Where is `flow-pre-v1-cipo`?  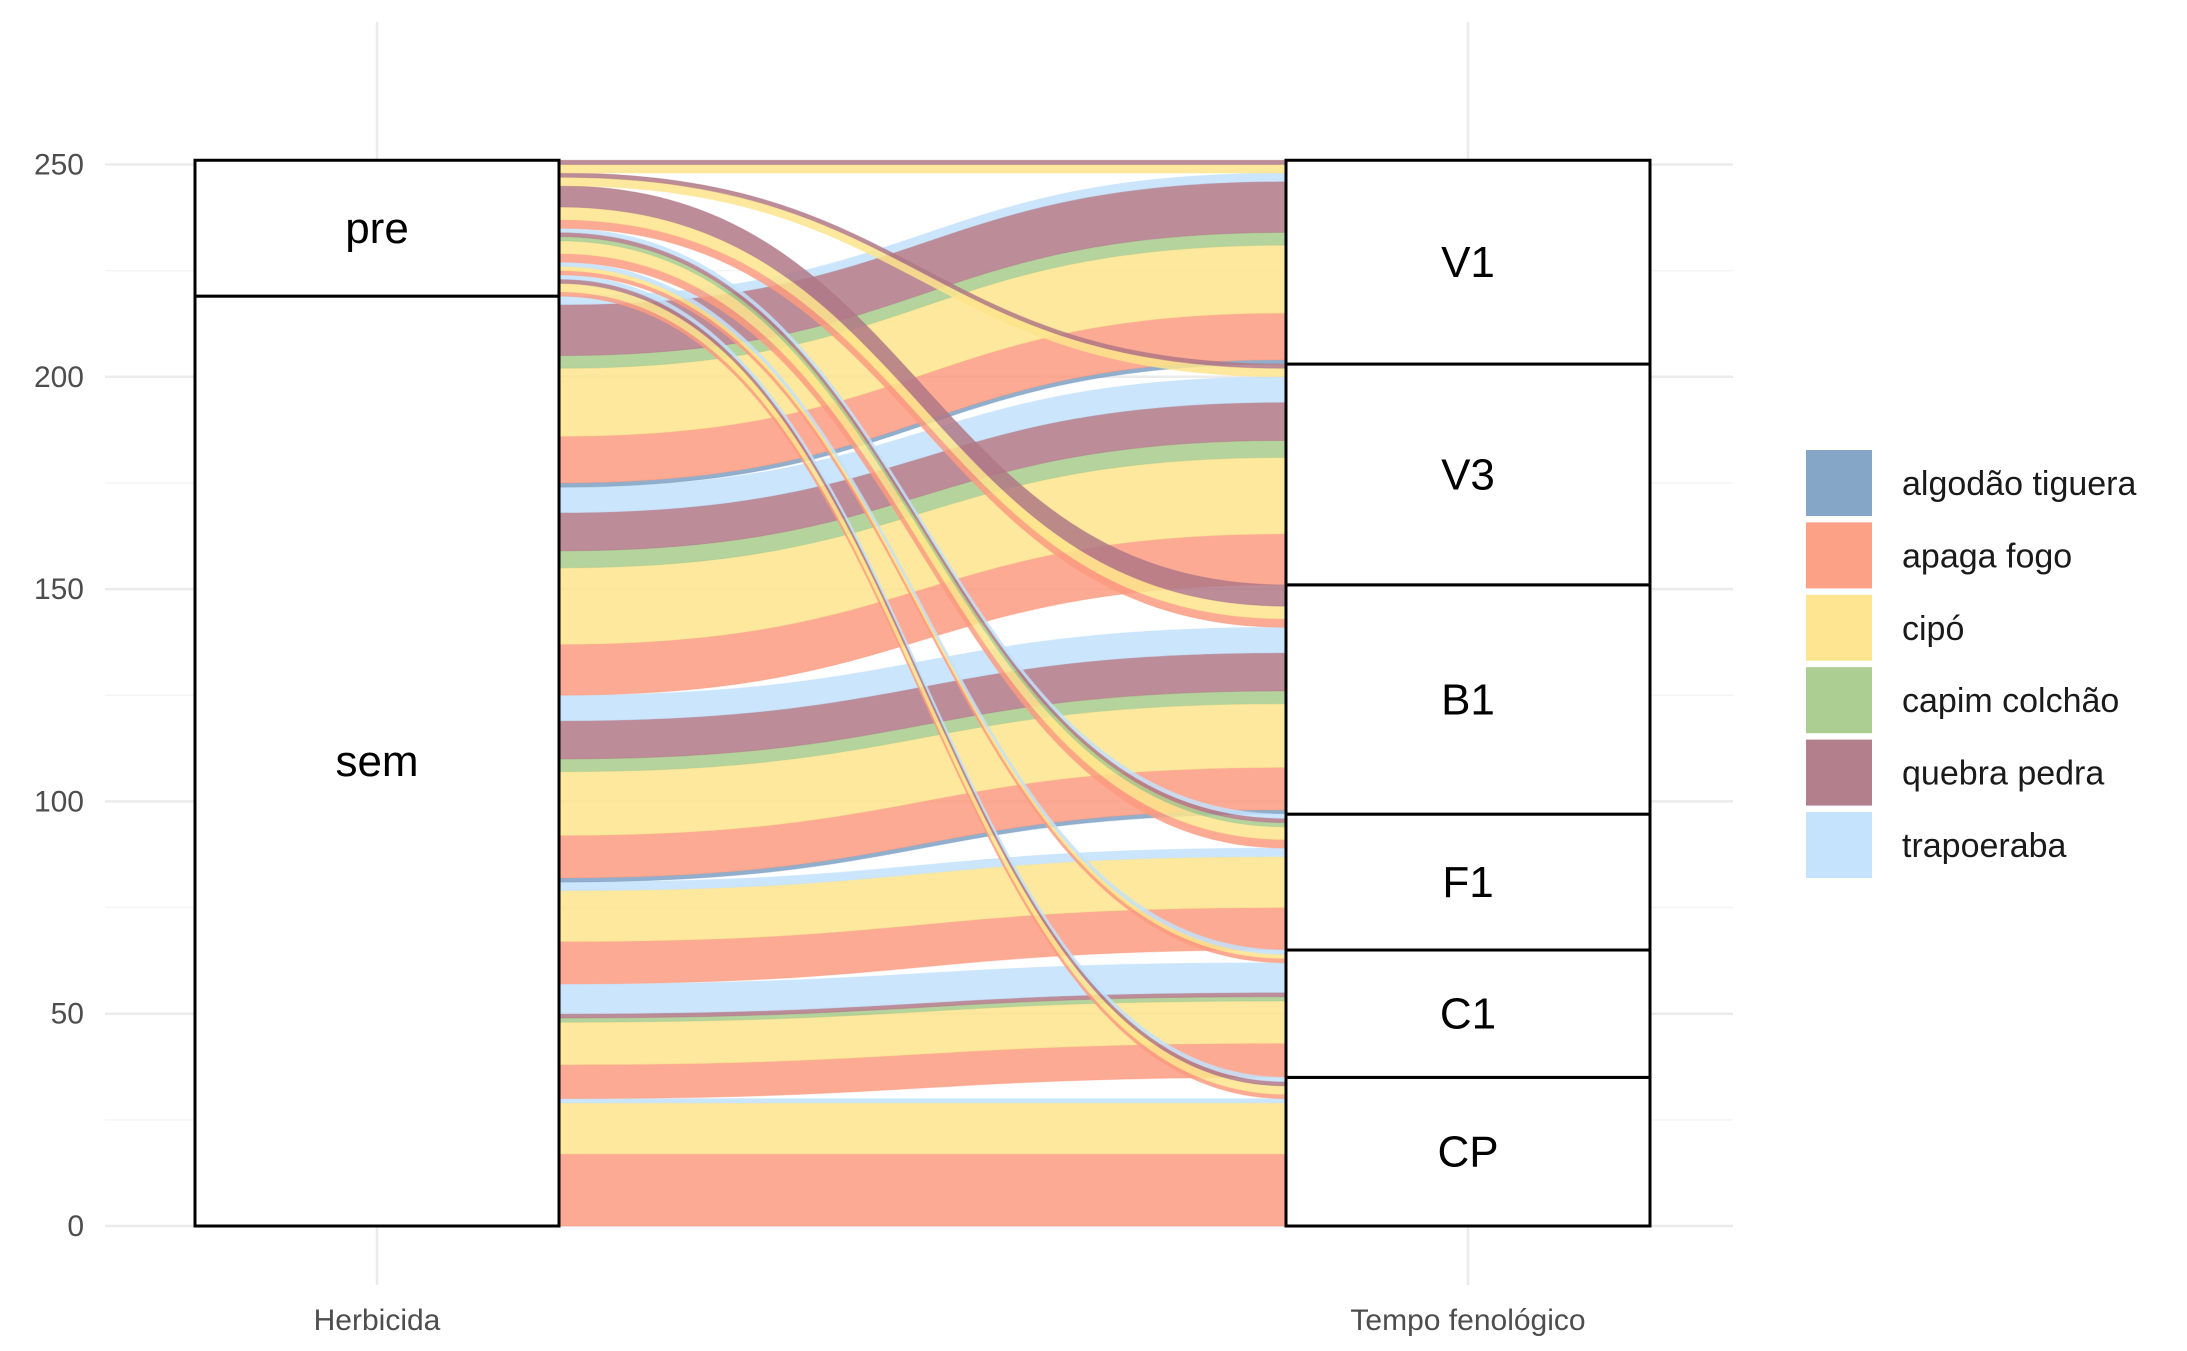 flow-pre-v1-cipo is located at coordinates (922, 168).